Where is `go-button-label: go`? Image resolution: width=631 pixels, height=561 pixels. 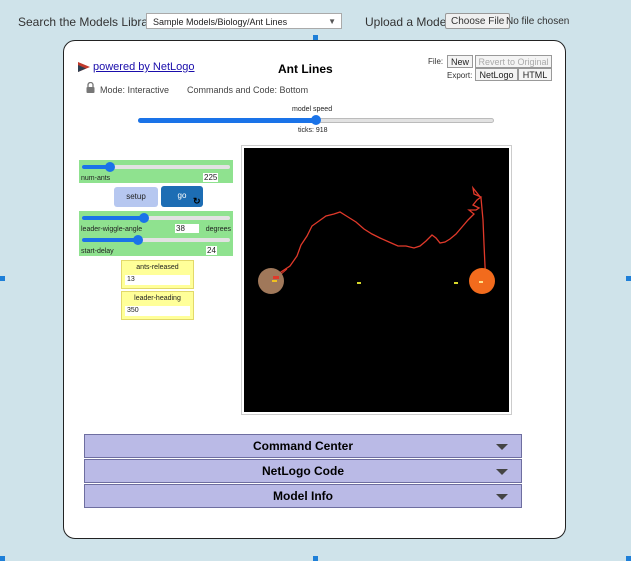 go-button-label: go is located at coordinates (182, 195).